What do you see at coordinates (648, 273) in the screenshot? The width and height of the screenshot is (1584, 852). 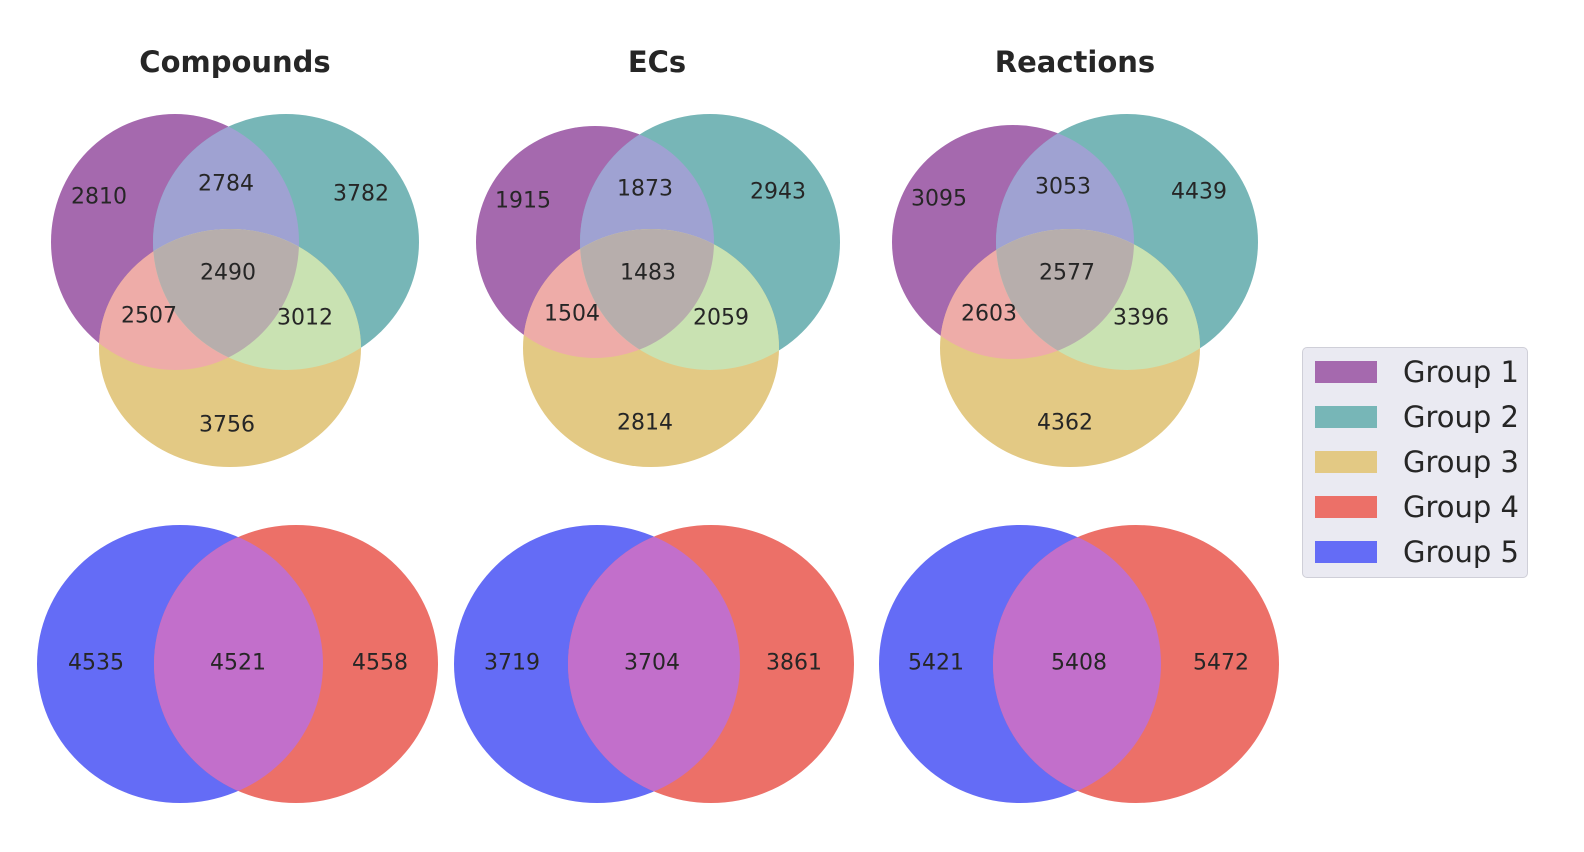 I see `ecs-label-111: 1483` at bounding box center [648, 273].